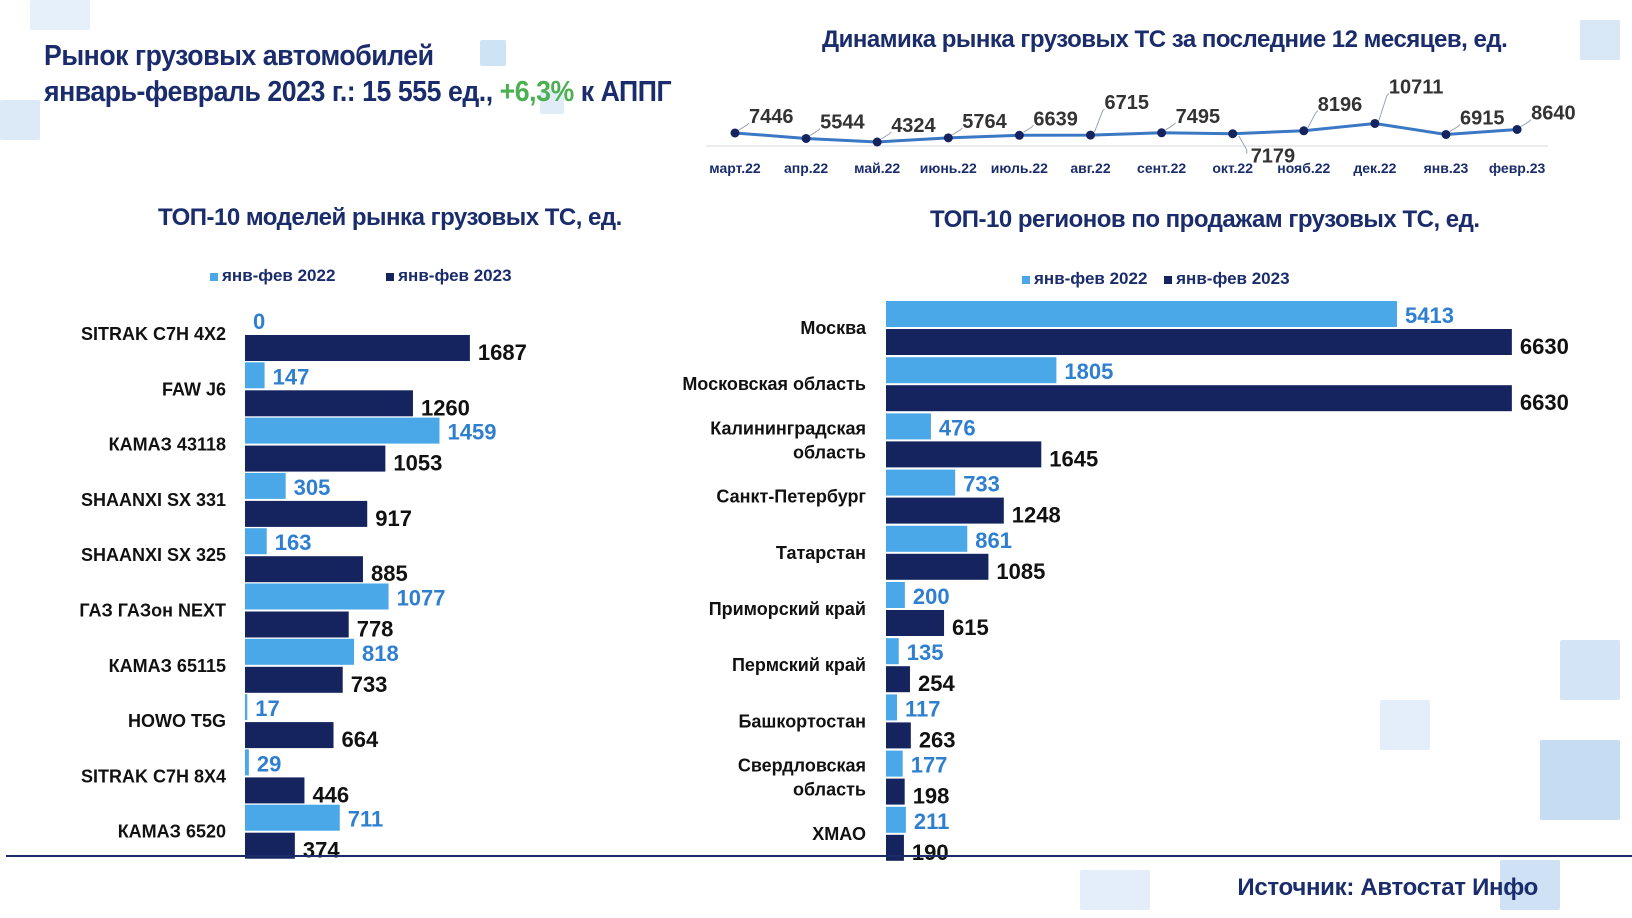 This screenshot has height=918, width=1632. Describe the element at coordinates (787, 609) in the screenshot. I see `category-label: Приморский край` at that location.